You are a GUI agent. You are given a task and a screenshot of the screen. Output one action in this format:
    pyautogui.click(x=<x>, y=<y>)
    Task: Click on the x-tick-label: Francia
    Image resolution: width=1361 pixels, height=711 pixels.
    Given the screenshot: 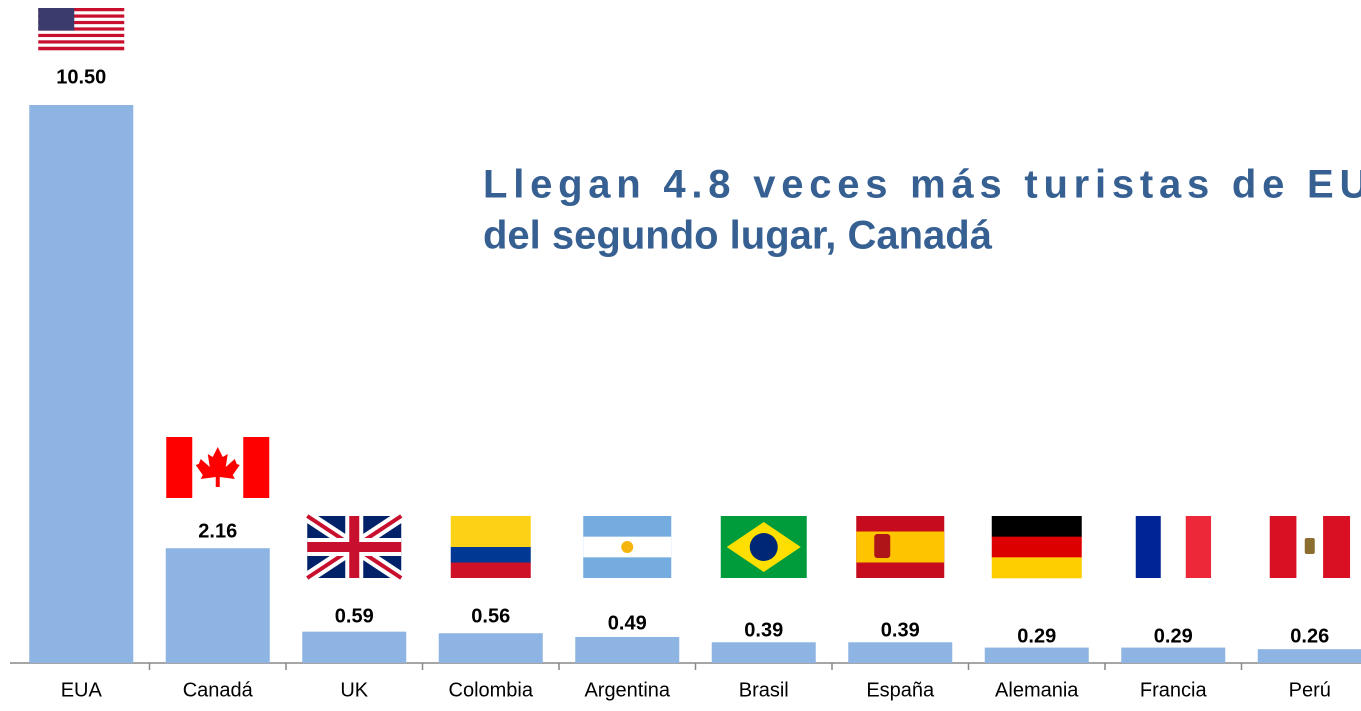 What is the action you would take?
    pyautogui.click(x=1174, y=690)
    